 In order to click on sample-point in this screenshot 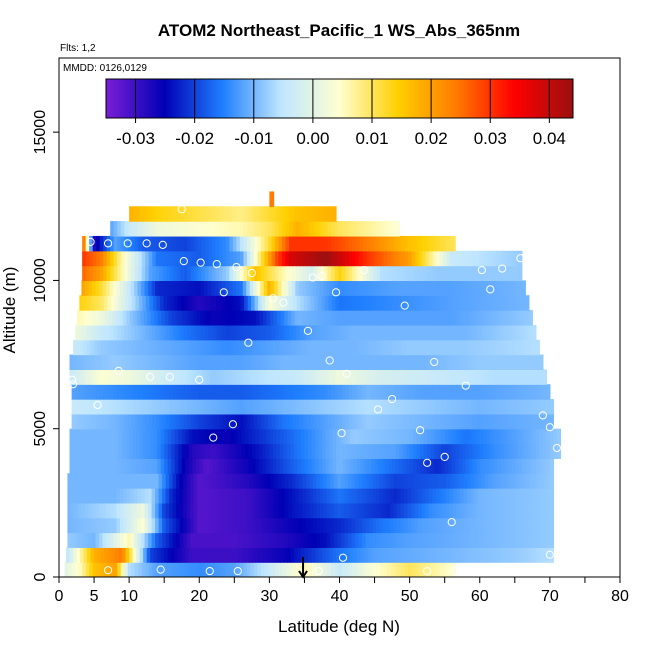, I will do `click(341, 433)`.